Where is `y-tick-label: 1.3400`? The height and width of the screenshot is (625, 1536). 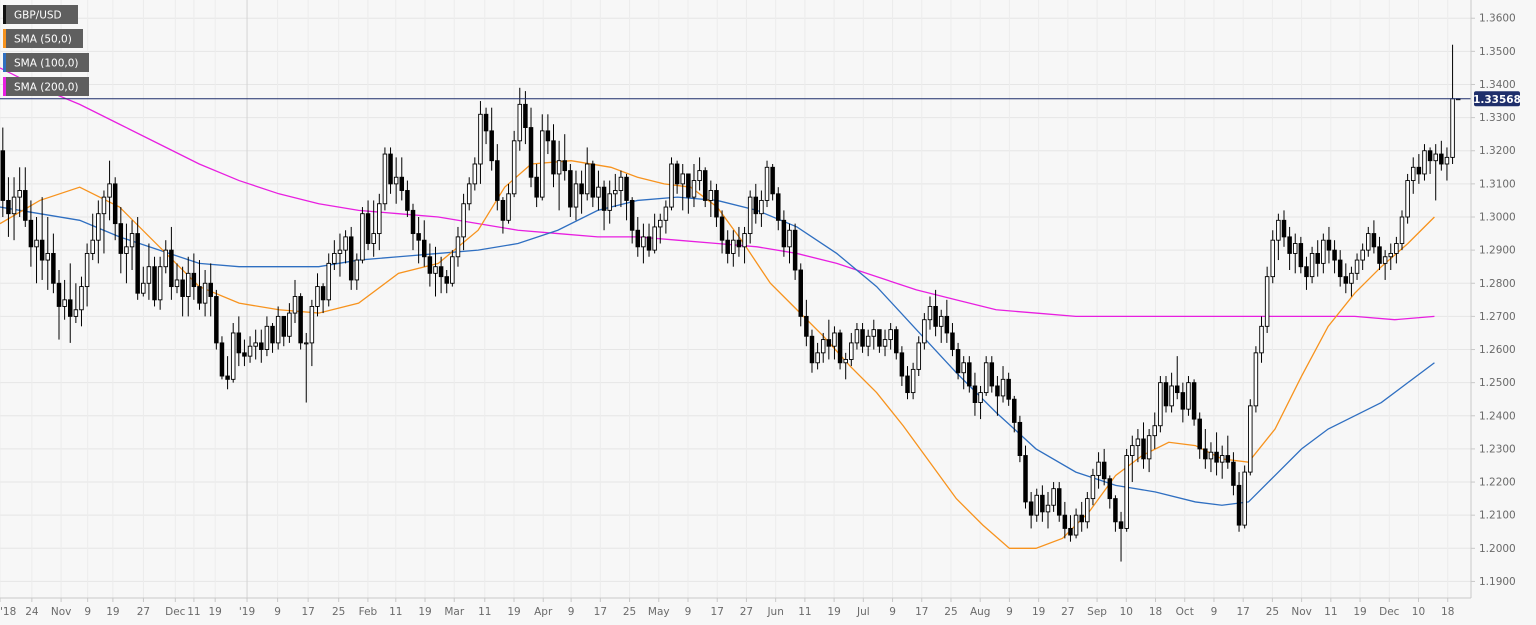 y-tick-label: 1.3400 is located at coordinates (1497, 85).